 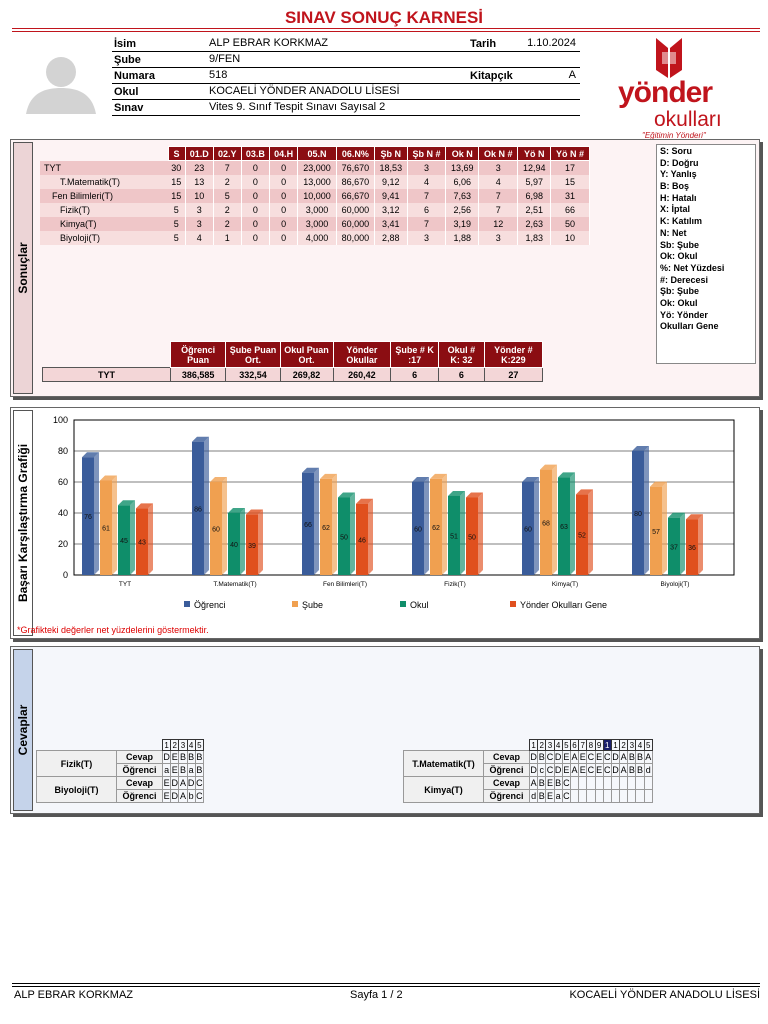 What do you see at coordinates (63, 451) in the screenshot?
I see `y-tick-label: 80` at bounding box center [63, 451].